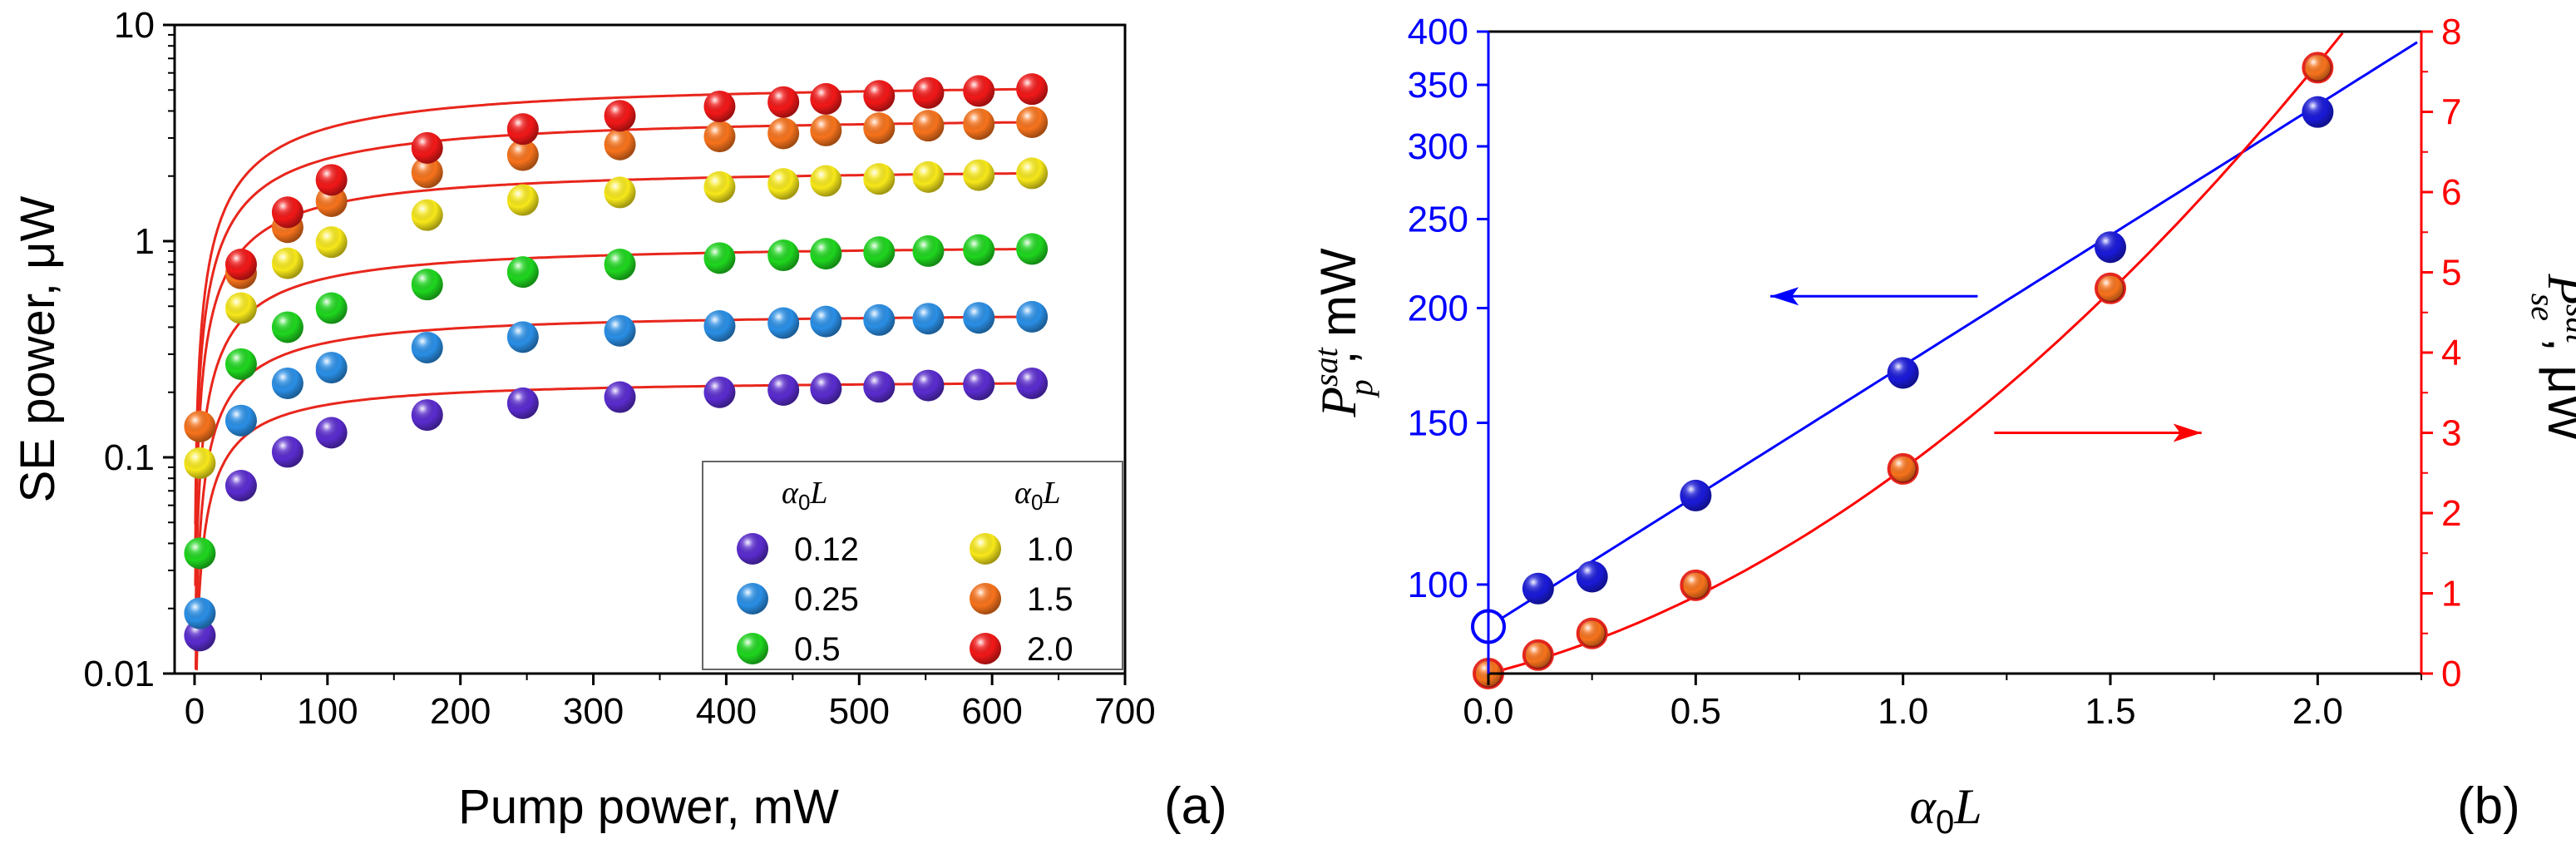 The height and width of the screenshot is (854, 2576). I want to click on panel-a-x-label: Pump power, mW, so click(648, 807).